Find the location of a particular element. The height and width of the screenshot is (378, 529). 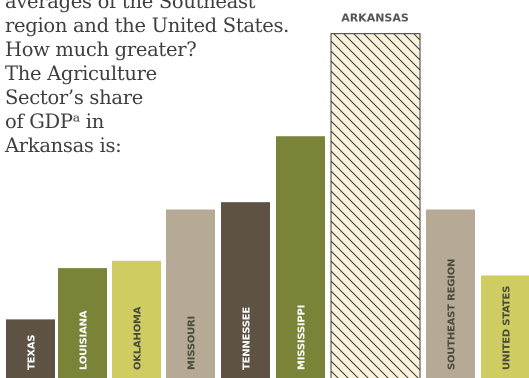

bar-label-louisiana: LOUISIANA is located at coordinates (84, 340).